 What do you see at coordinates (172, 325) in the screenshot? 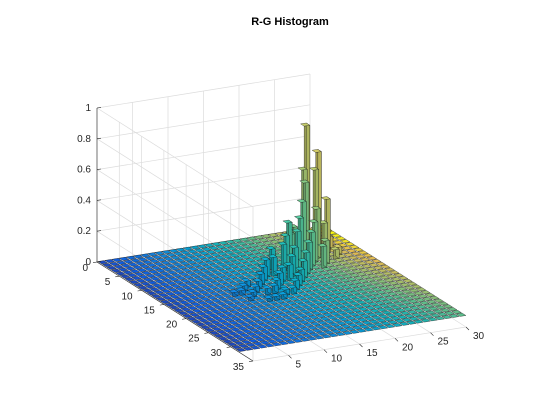
I see `y-tick-label: 20` at bounding box center [172, 325].